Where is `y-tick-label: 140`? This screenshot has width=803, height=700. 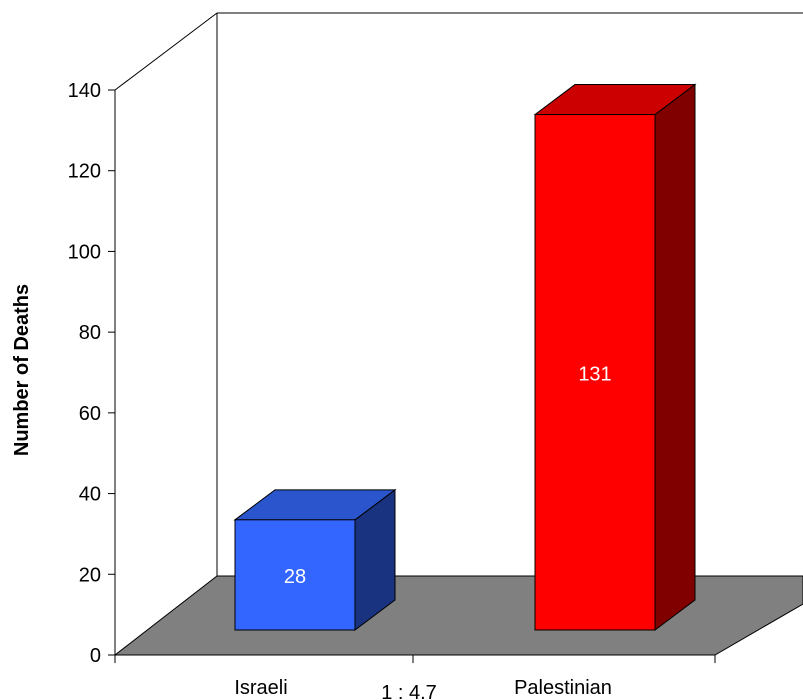
y-tick-label: 140 is located at coordinates (84, 91).